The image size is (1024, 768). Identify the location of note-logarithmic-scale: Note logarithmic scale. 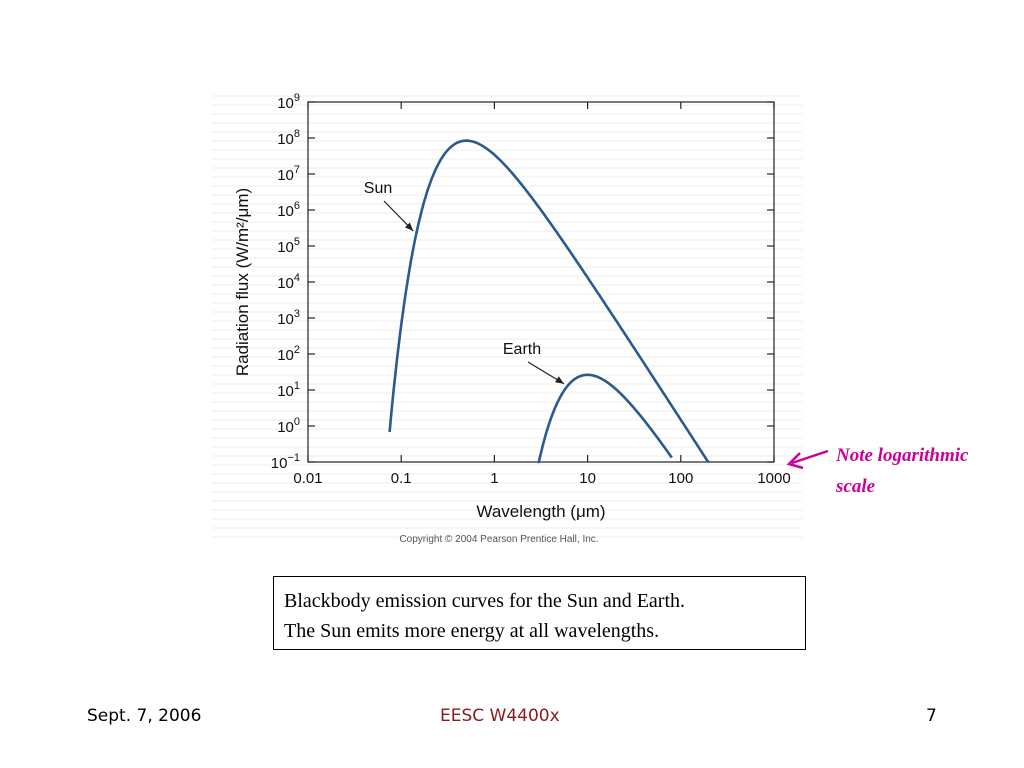
(928, 471).